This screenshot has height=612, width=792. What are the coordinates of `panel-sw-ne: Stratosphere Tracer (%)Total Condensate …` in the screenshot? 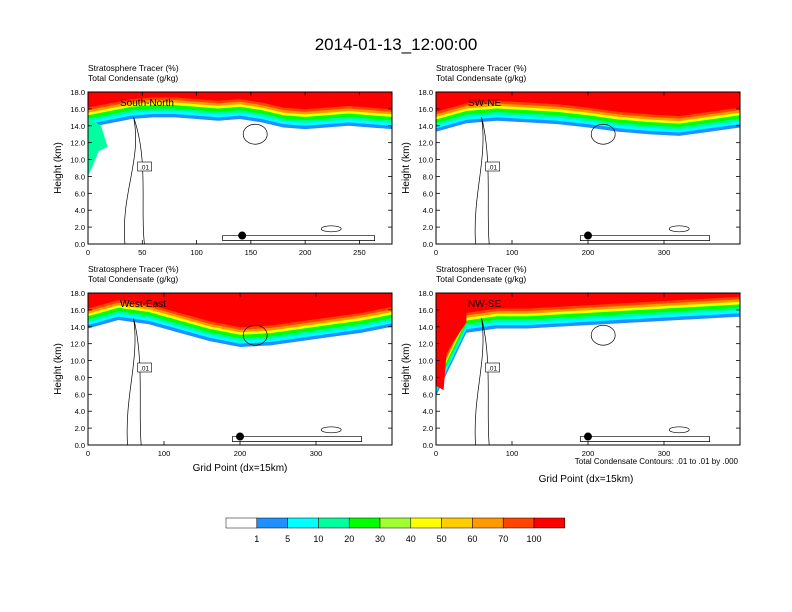 It's located at (571, 160).